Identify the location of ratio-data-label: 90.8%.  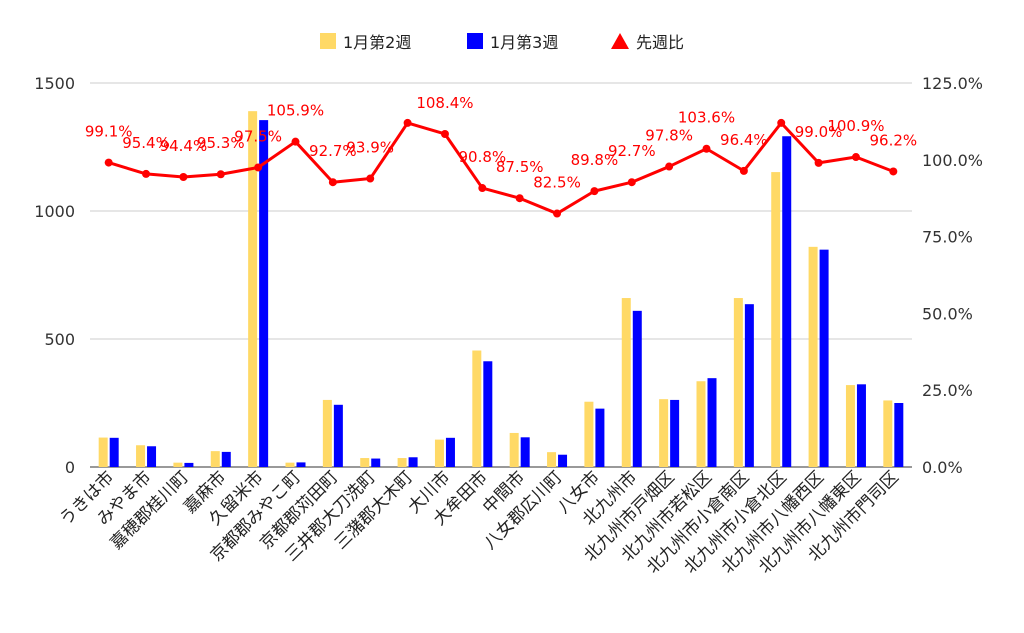
(482, 157).